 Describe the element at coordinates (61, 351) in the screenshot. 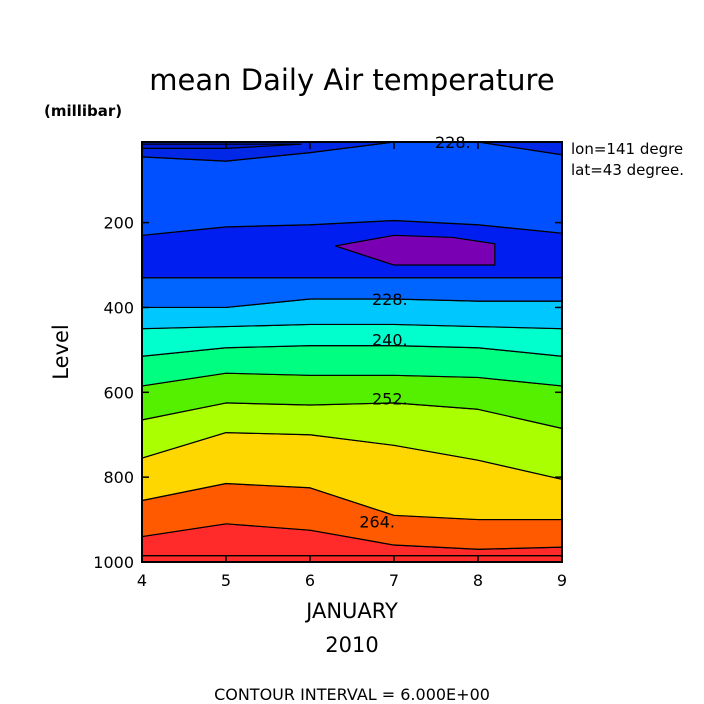

I see `y-axis-label: Level` at that location.